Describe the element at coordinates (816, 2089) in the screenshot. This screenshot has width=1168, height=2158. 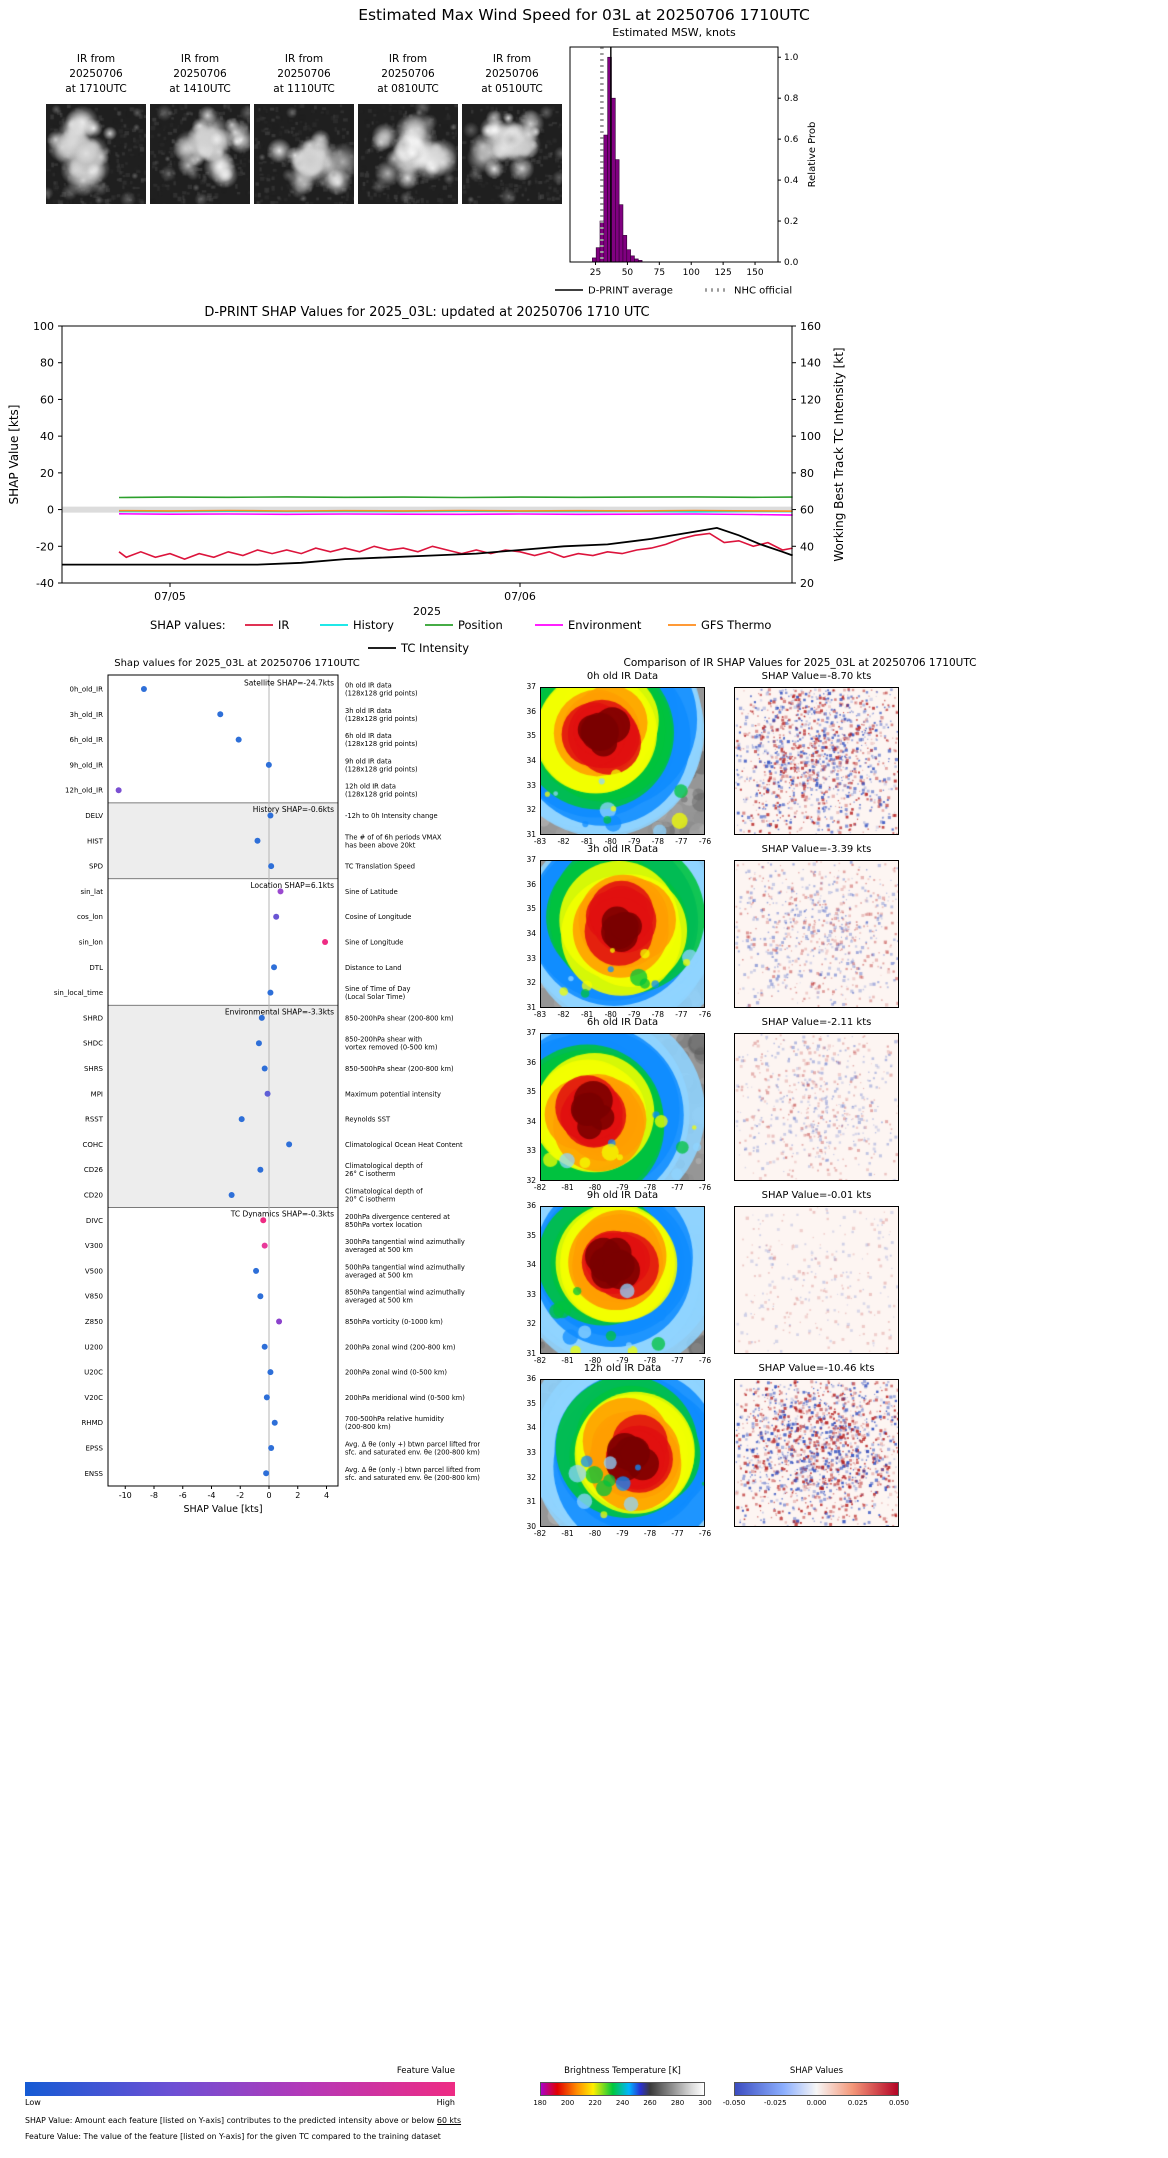
I see `shap-colorbar` at that location.